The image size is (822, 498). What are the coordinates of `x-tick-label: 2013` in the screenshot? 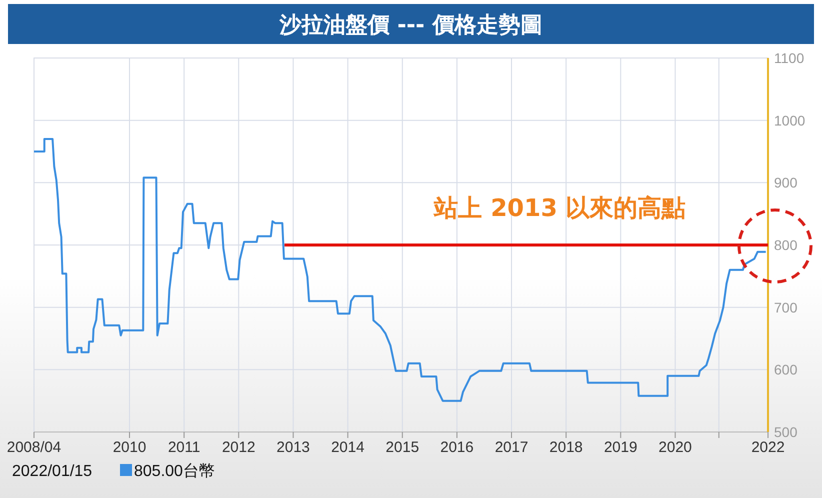 It's located at (293, 447).